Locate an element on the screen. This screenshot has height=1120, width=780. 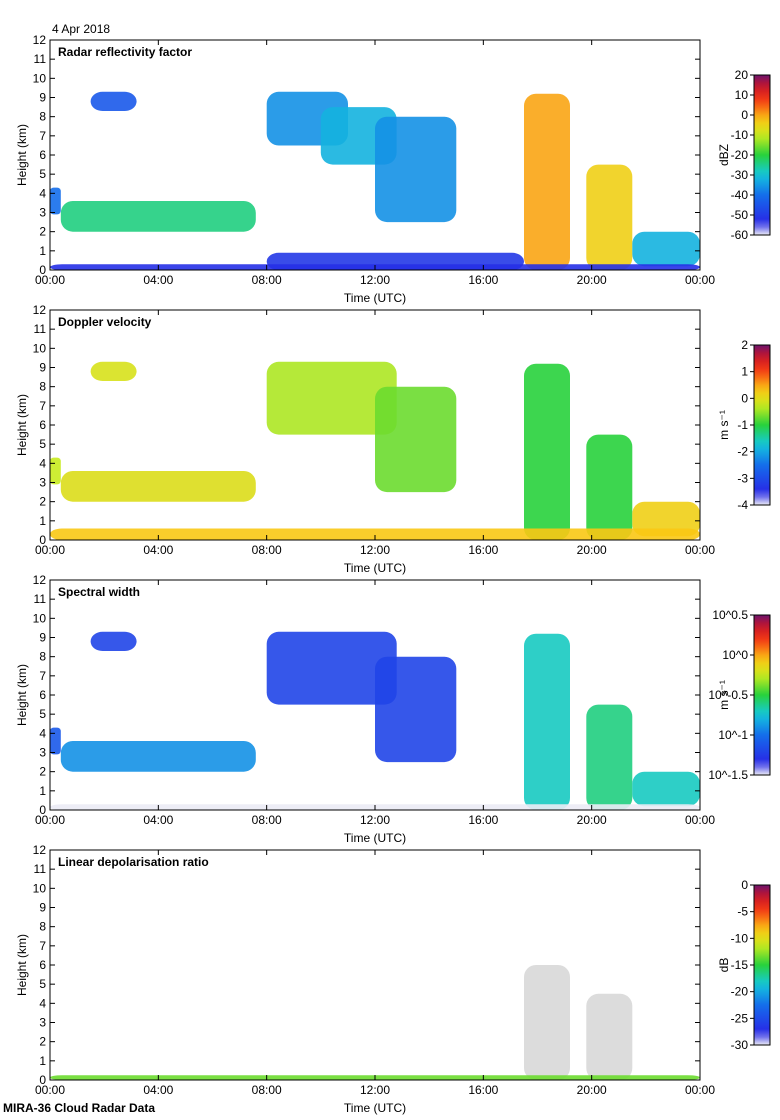
colorbar-tick-label: 10^-0.5 is located at coordinates (728, 695).